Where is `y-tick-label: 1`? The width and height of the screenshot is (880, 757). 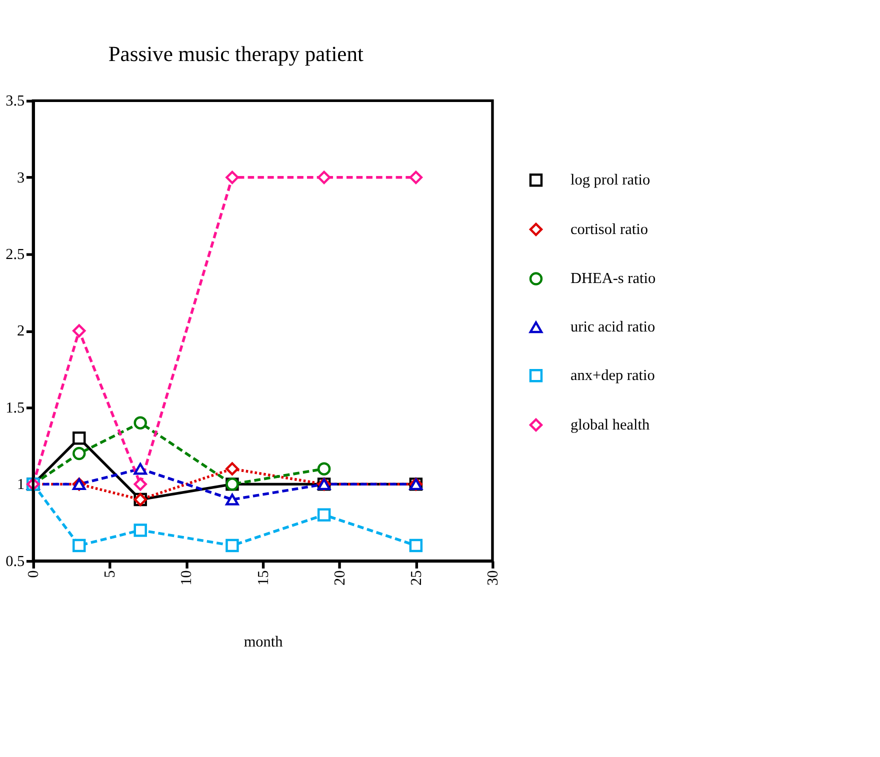
y-tick-label: 1 is located at coordinates (21, 485).